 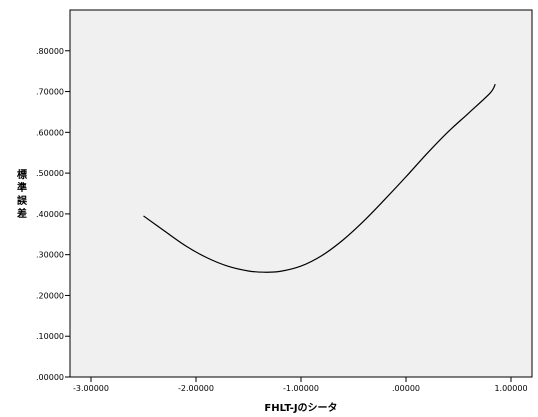 I want to click on y-tick-label: .10000, so click(x=50, y=336).